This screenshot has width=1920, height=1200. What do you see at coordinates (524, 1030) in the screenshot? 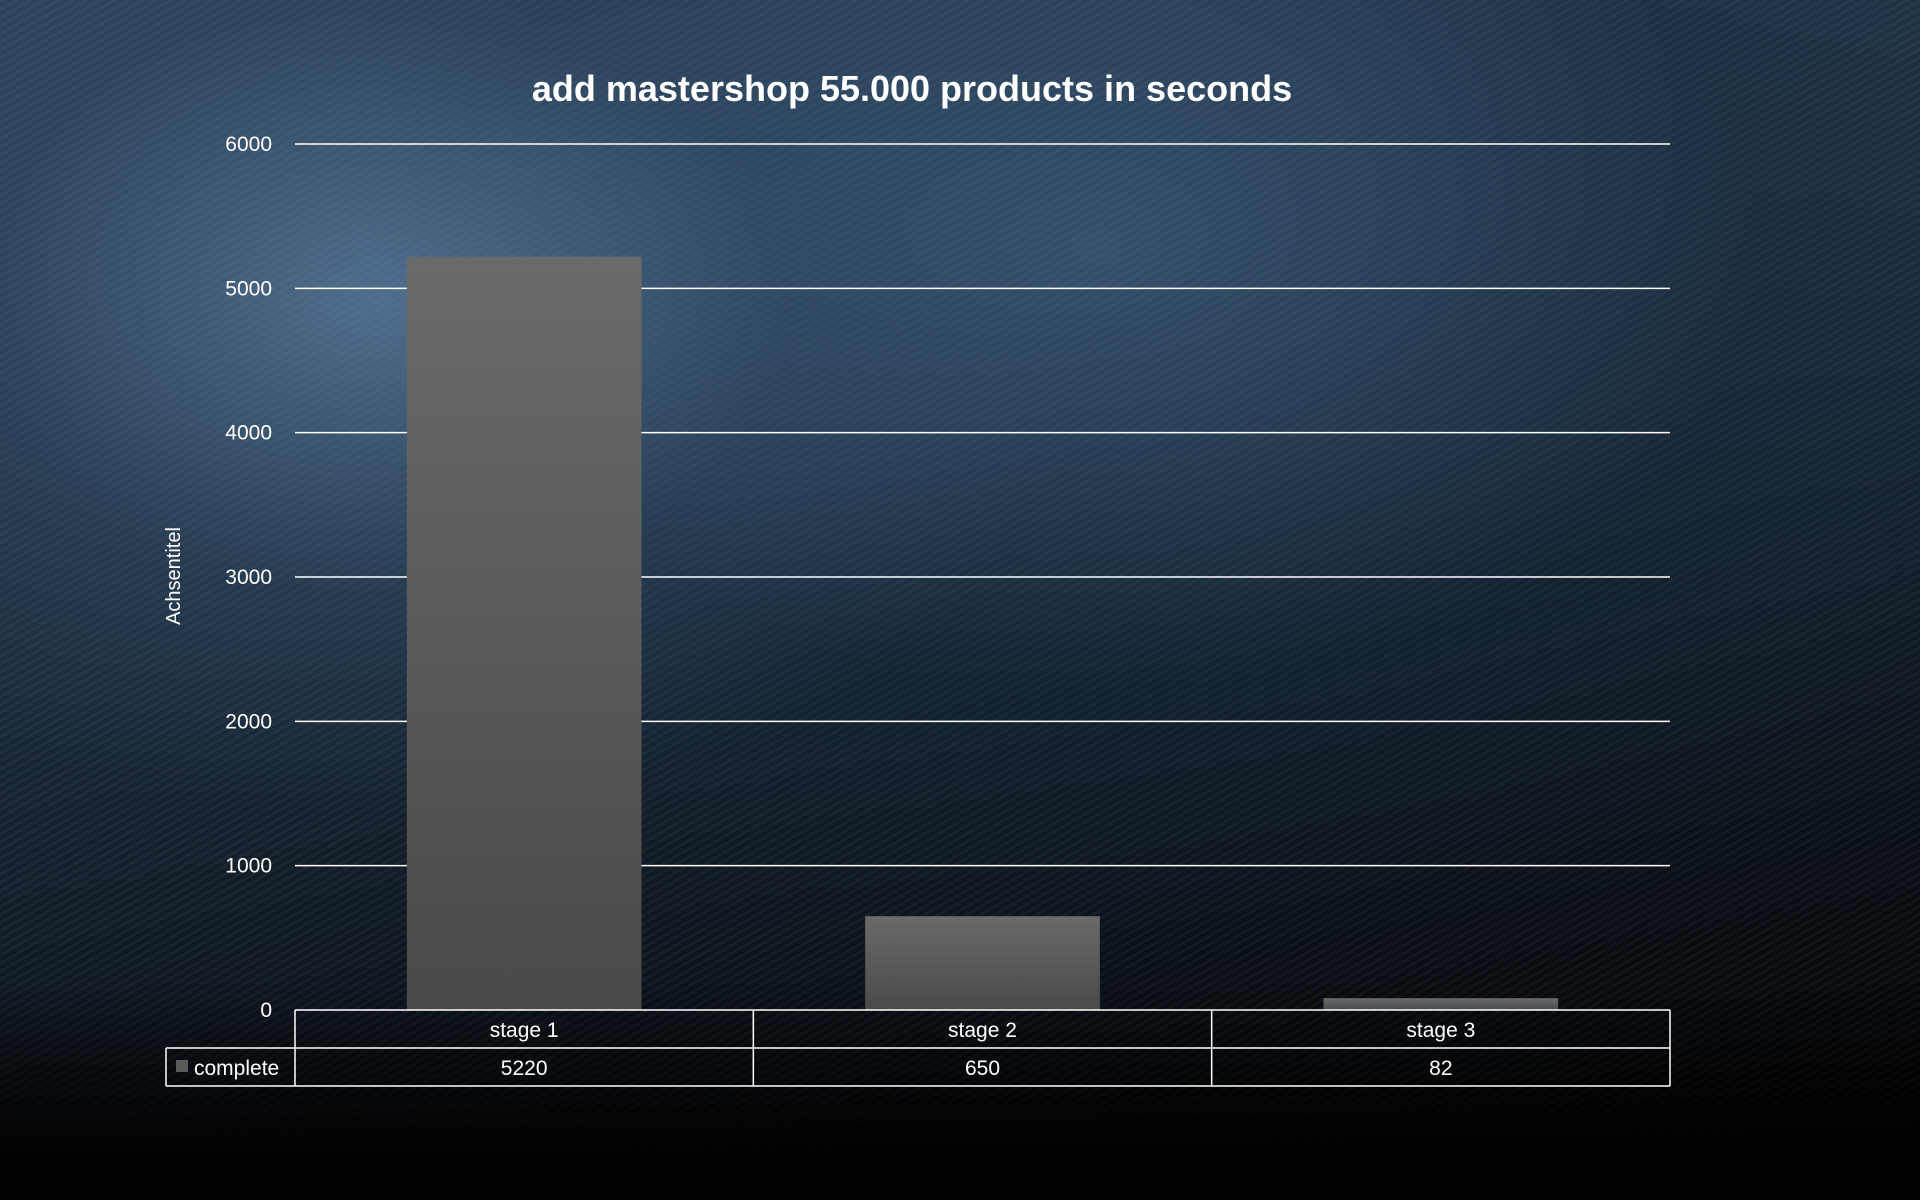
I see `category-label: stage 1` at bounding box center [524, 1030].